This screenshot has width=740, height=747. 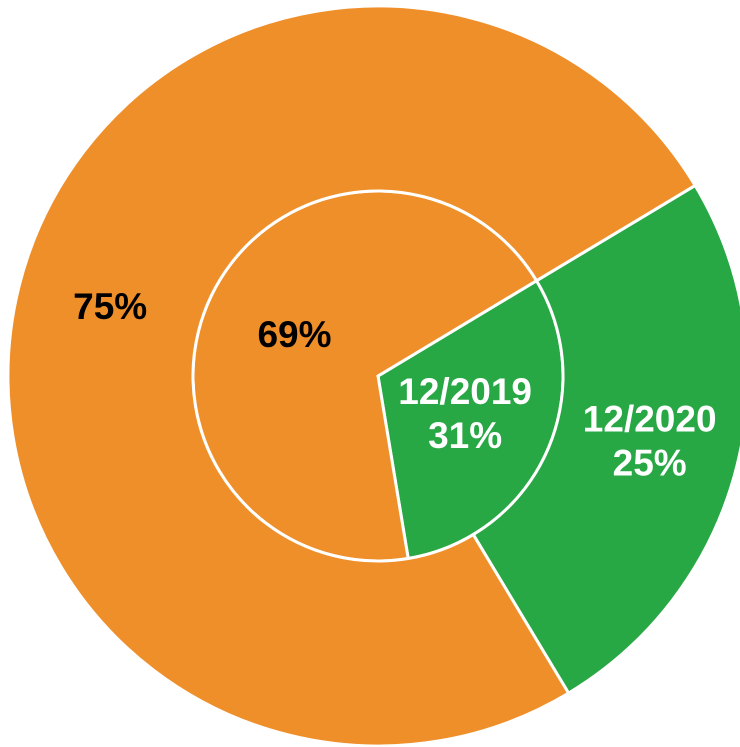 What do you see at coordinates (465, 391) in the screenshot?
I see `series-name: 12/2019` at bounding box center [465, 391].